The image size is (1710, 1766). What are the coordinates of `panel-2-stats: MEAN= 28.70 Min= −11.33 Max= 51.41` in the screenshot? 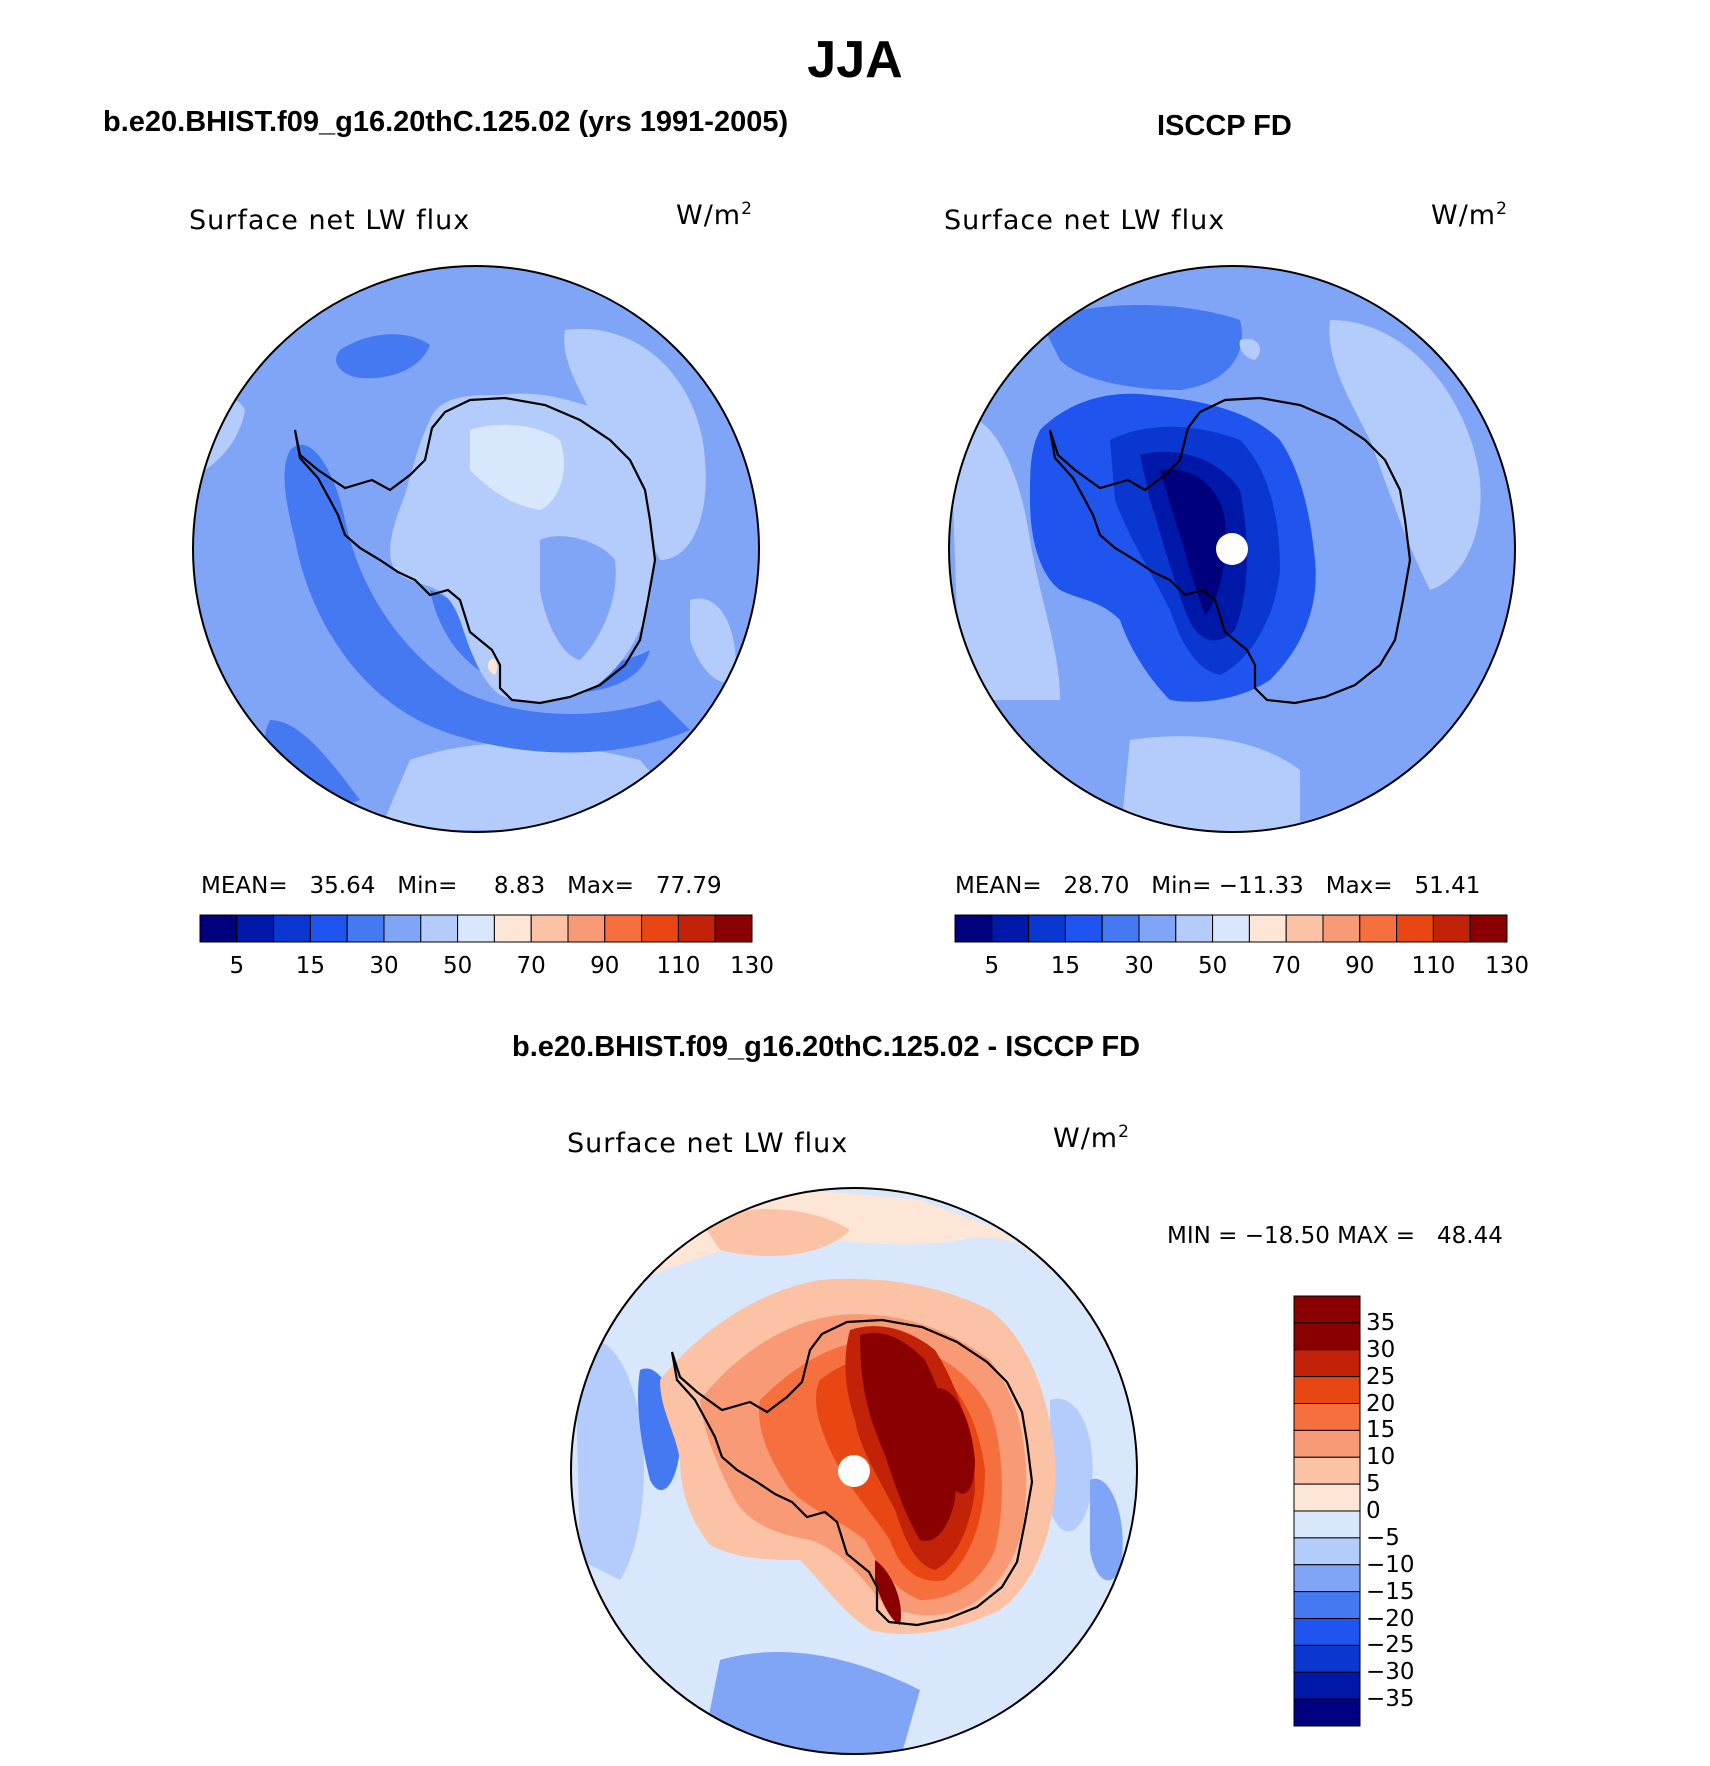 It's located at (1218, 886).